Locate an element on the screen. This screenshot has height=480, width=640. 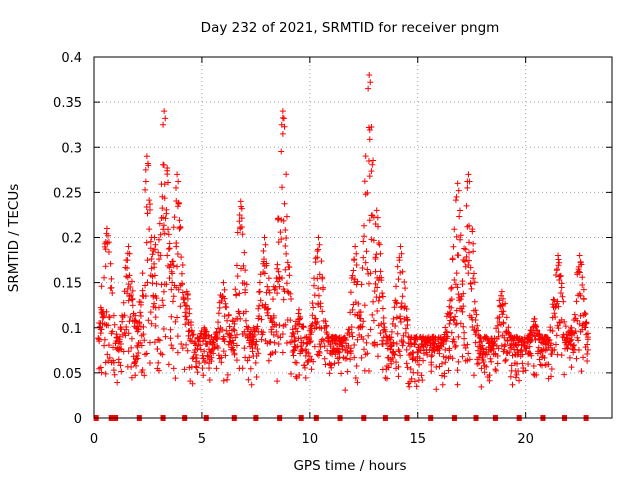
y-tick-label: 0.1 is located at coordinates (71, 329).